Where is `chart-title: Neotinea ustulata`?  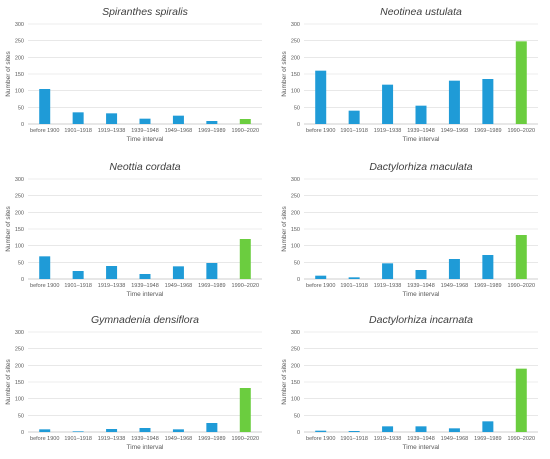 chart-title: Neotinea ustulata is located at coordinates (421, 12).